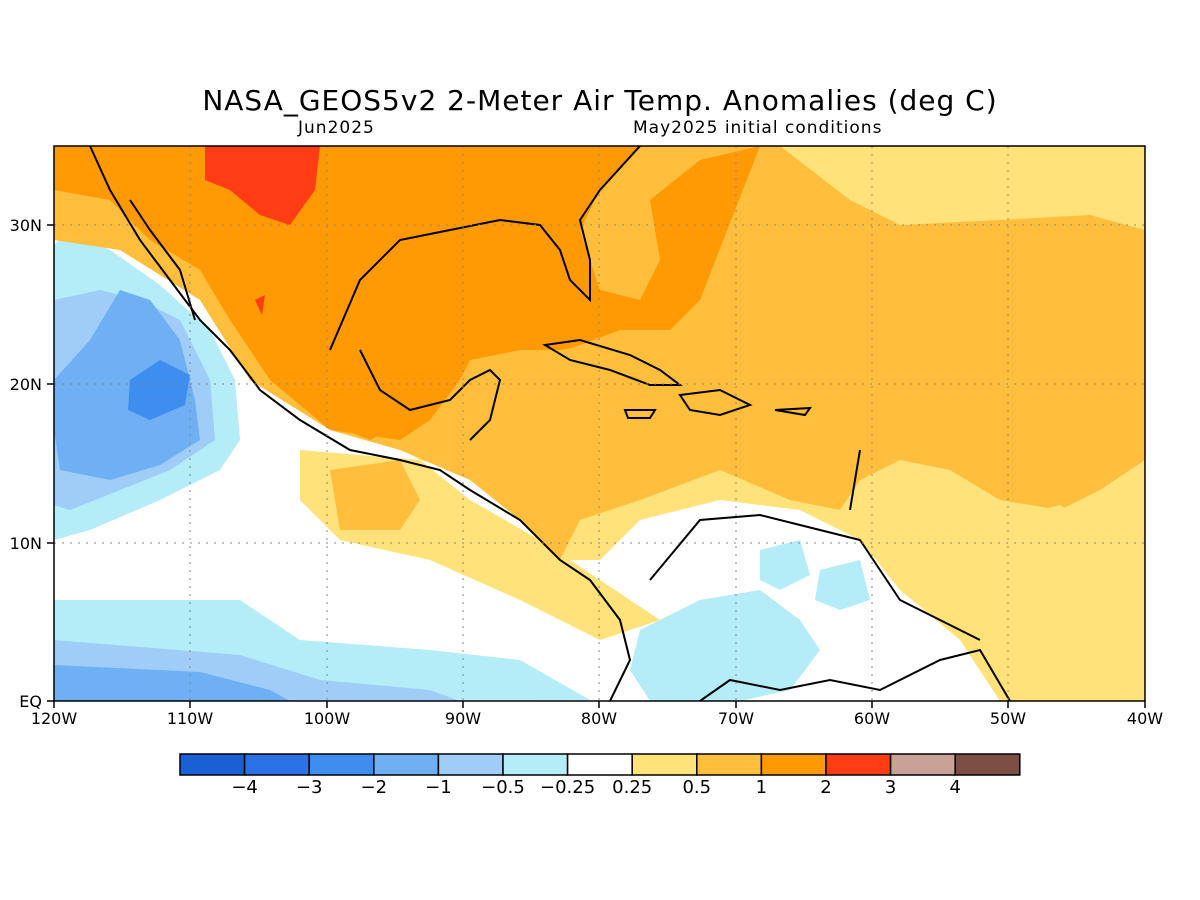 The image size is (1200, 900). What do you see at coordinates (438, 787) in the screenshot?
I see `colorbar-label: −1` at bounding box center [438, 787].